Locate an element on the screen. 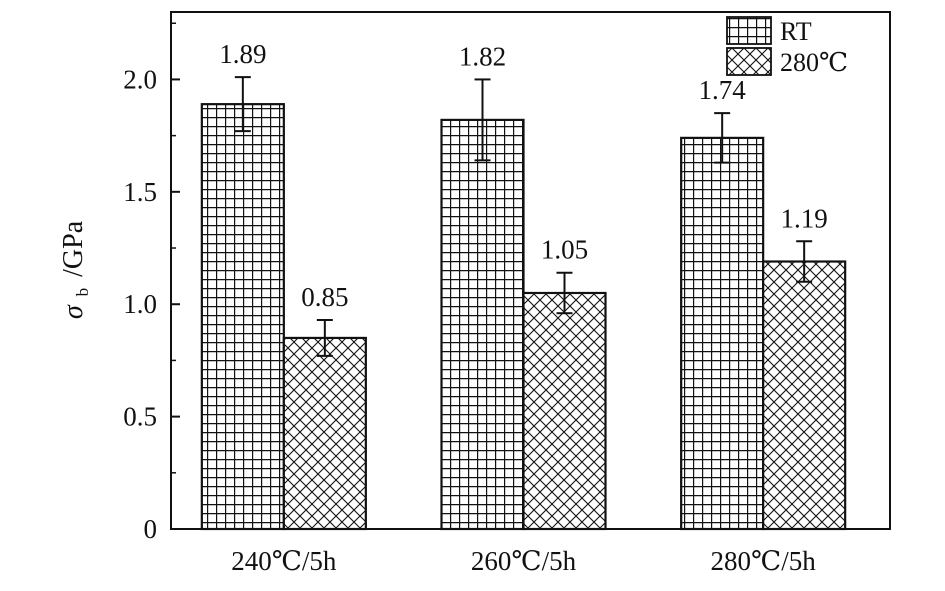  data-label: 1.82 is located at coordinates (482, 56).